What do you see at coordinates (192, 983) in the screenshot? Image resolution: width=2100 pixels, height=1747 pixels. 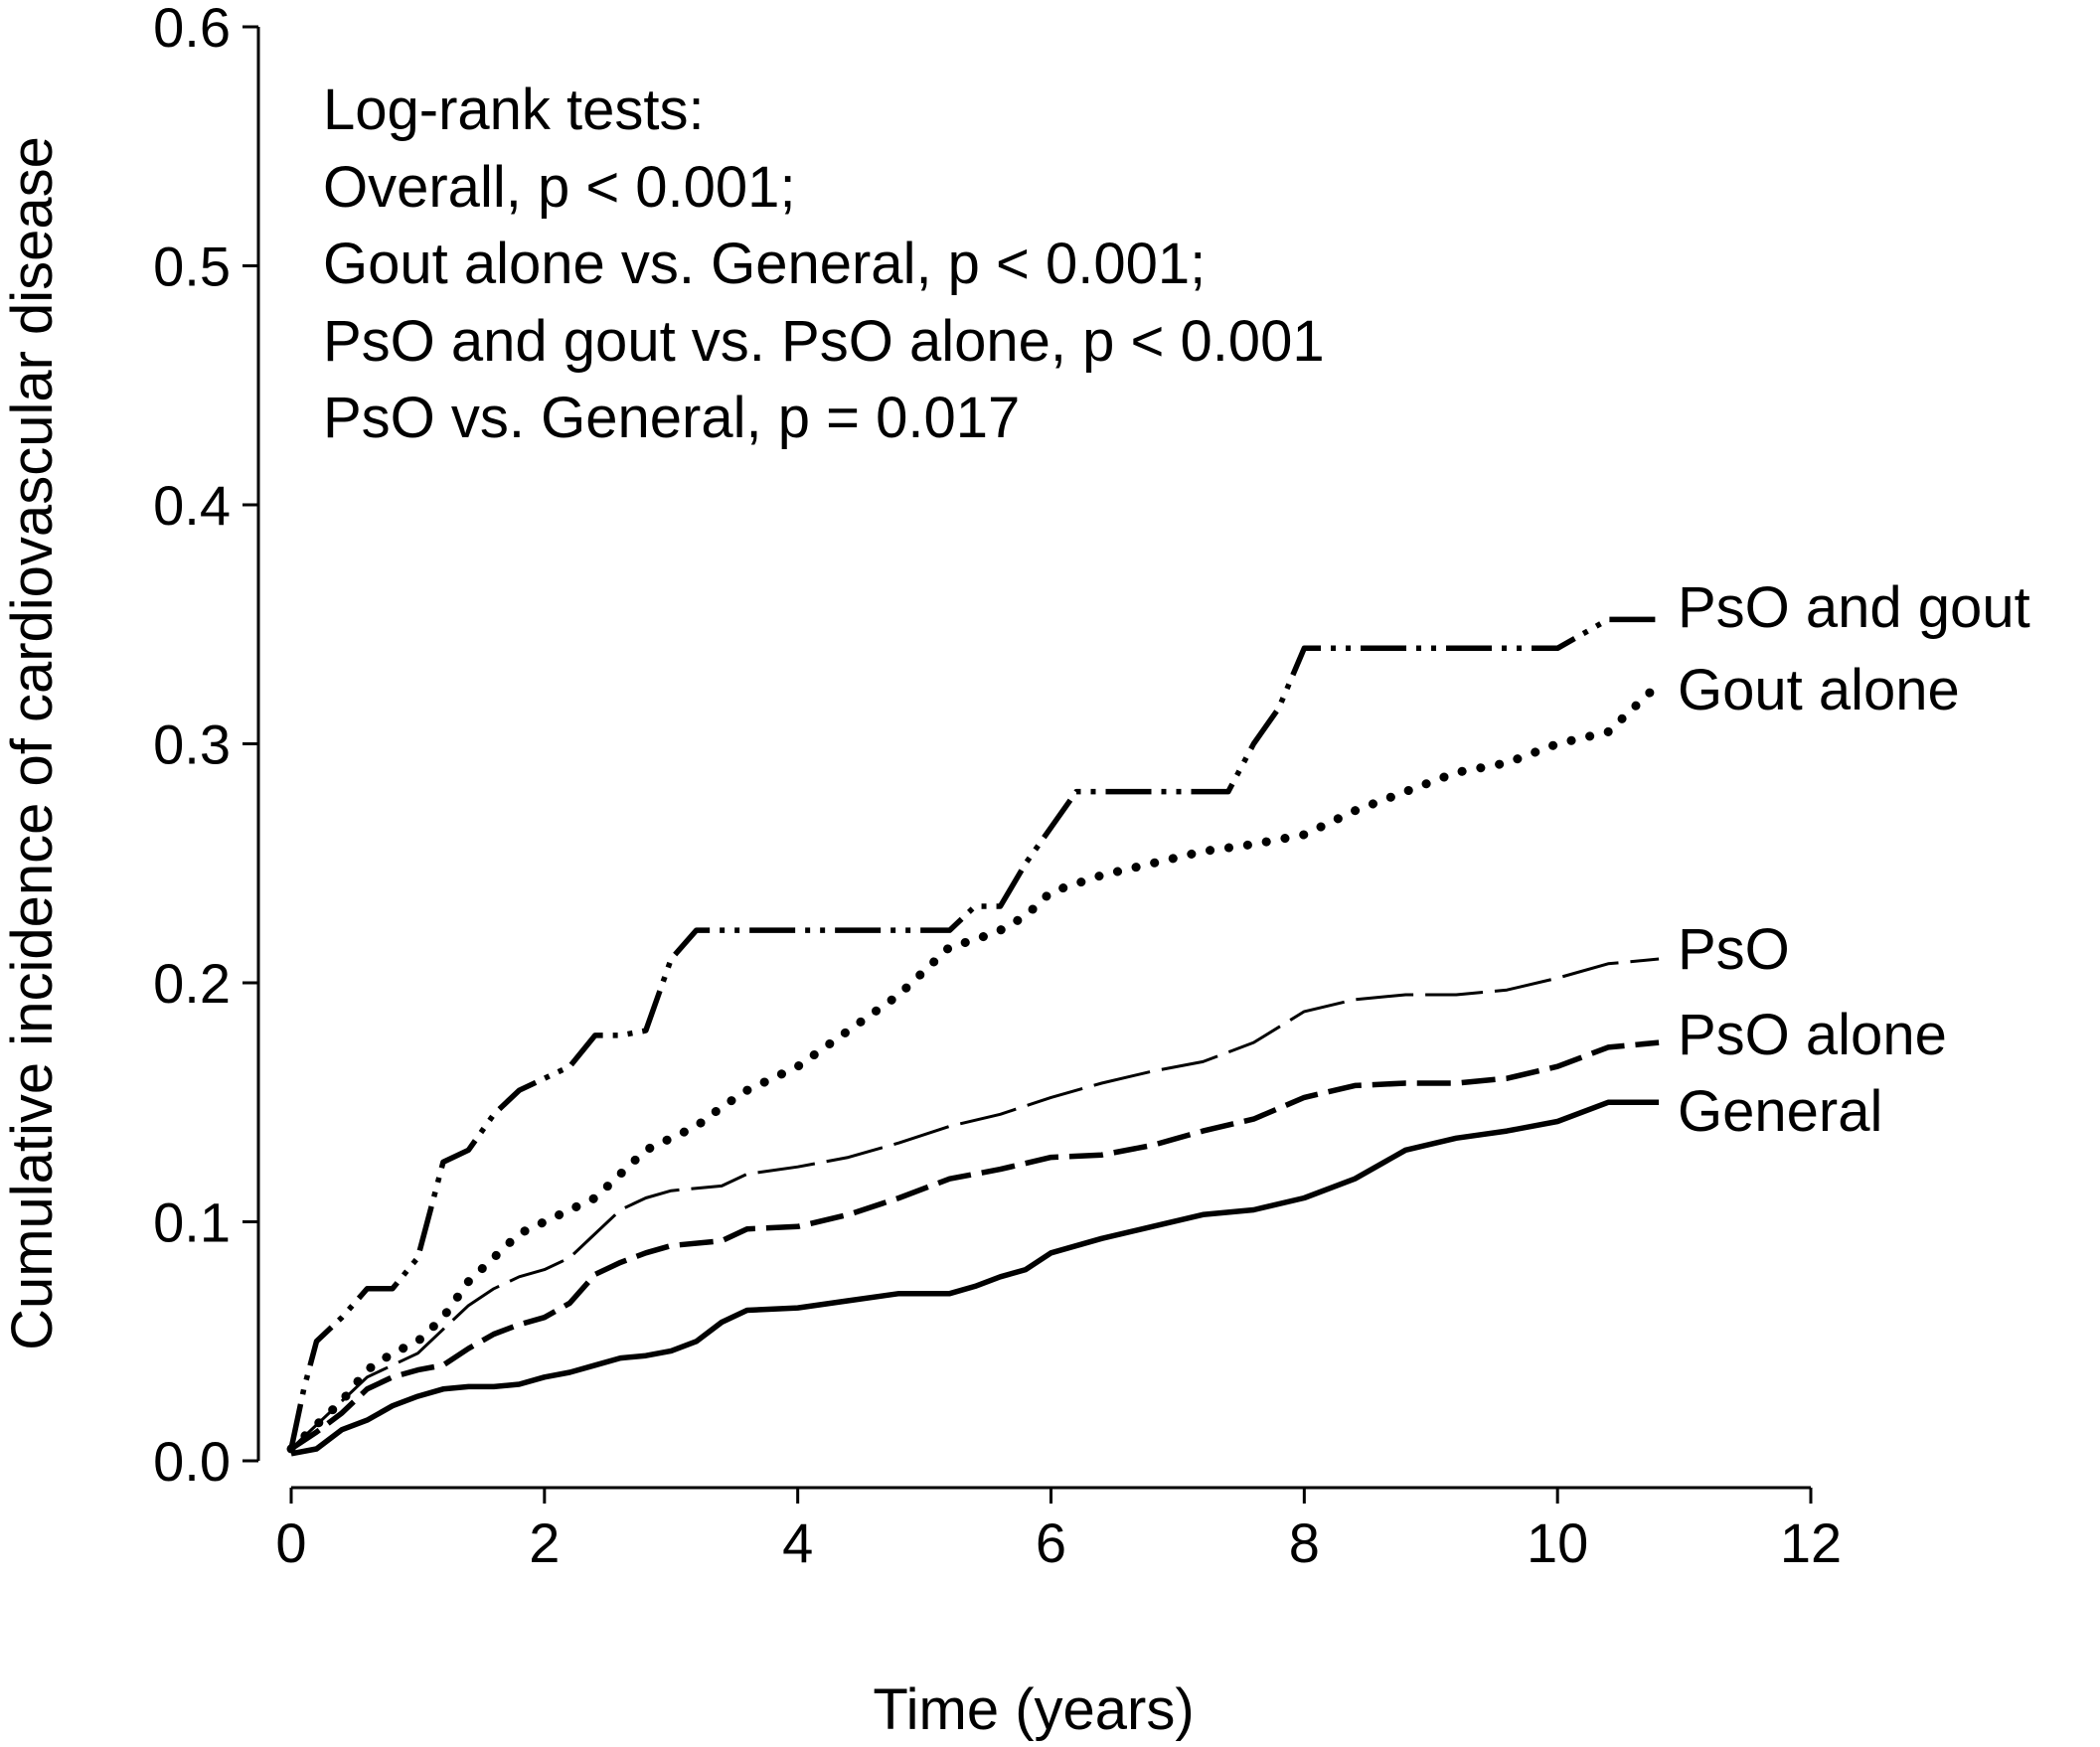 I see `y-tick-label: 0.2` at bounding box center [192, 983].